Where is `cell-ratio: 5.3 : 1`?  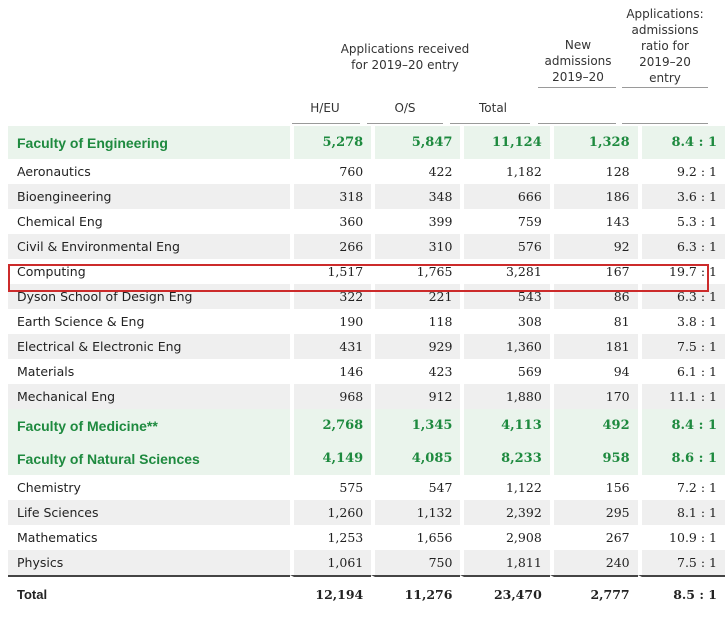 cell-ratio: 5.3 : 1 is located at coordinates (681, 221).